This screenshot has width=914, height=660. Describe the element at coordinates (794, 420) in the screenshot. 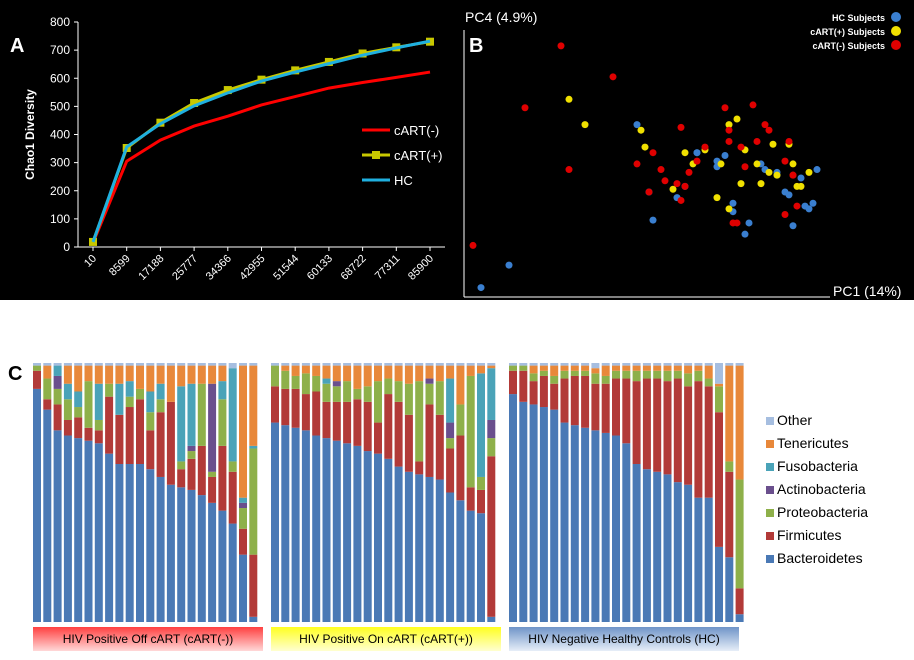

I see `legend-label: Other` at that location.